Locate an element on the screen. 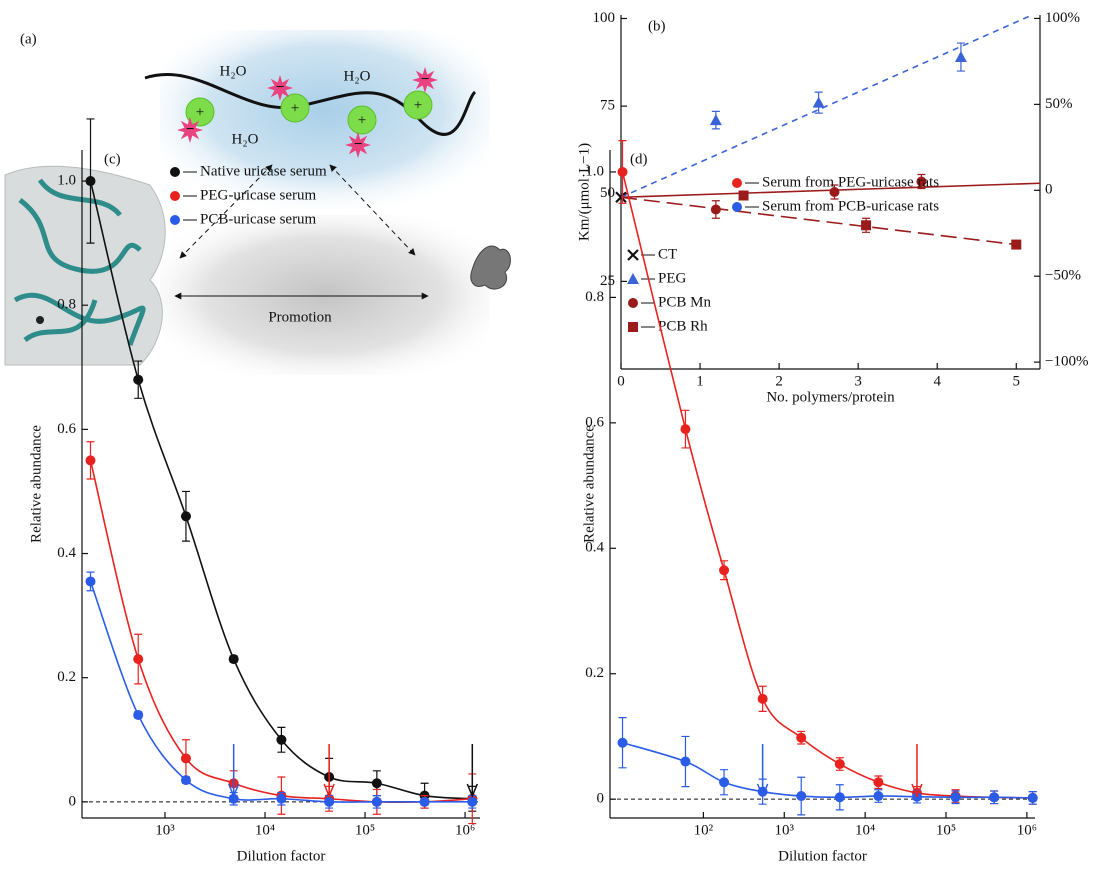 The width and height of the screenshot is (1110, 872). y2-tick-label: 50% is located at coordinates (1059, 104).